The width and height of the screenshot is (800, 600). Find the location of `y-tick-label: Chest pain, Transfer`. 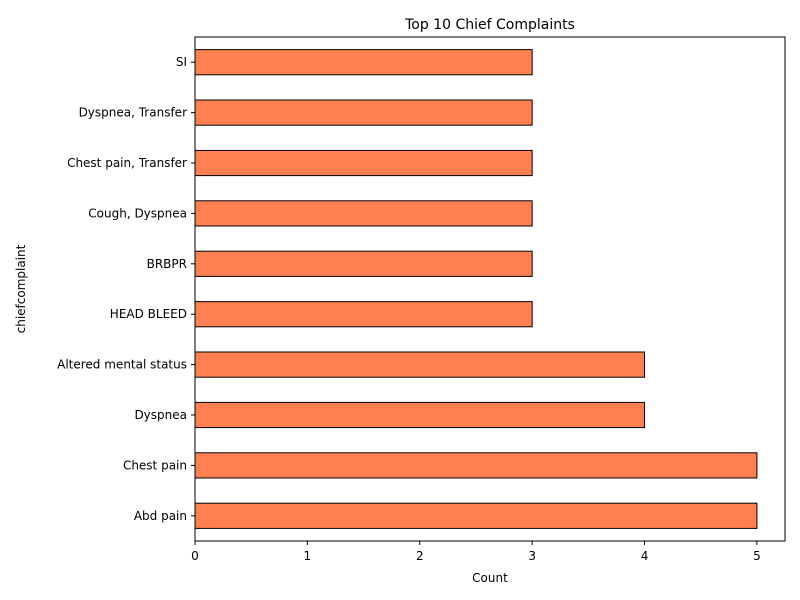

y-tick-label: Chest pain, Transfer is located at coordinates (127, 163).